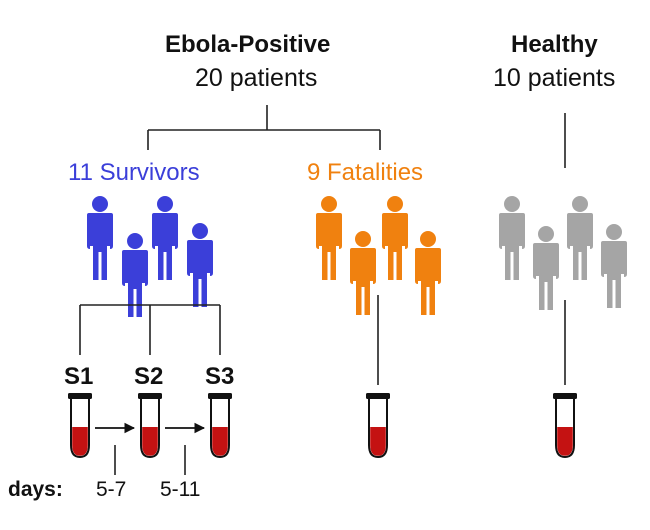  I want to click on survivors-sample-connector, so click(150, 329).